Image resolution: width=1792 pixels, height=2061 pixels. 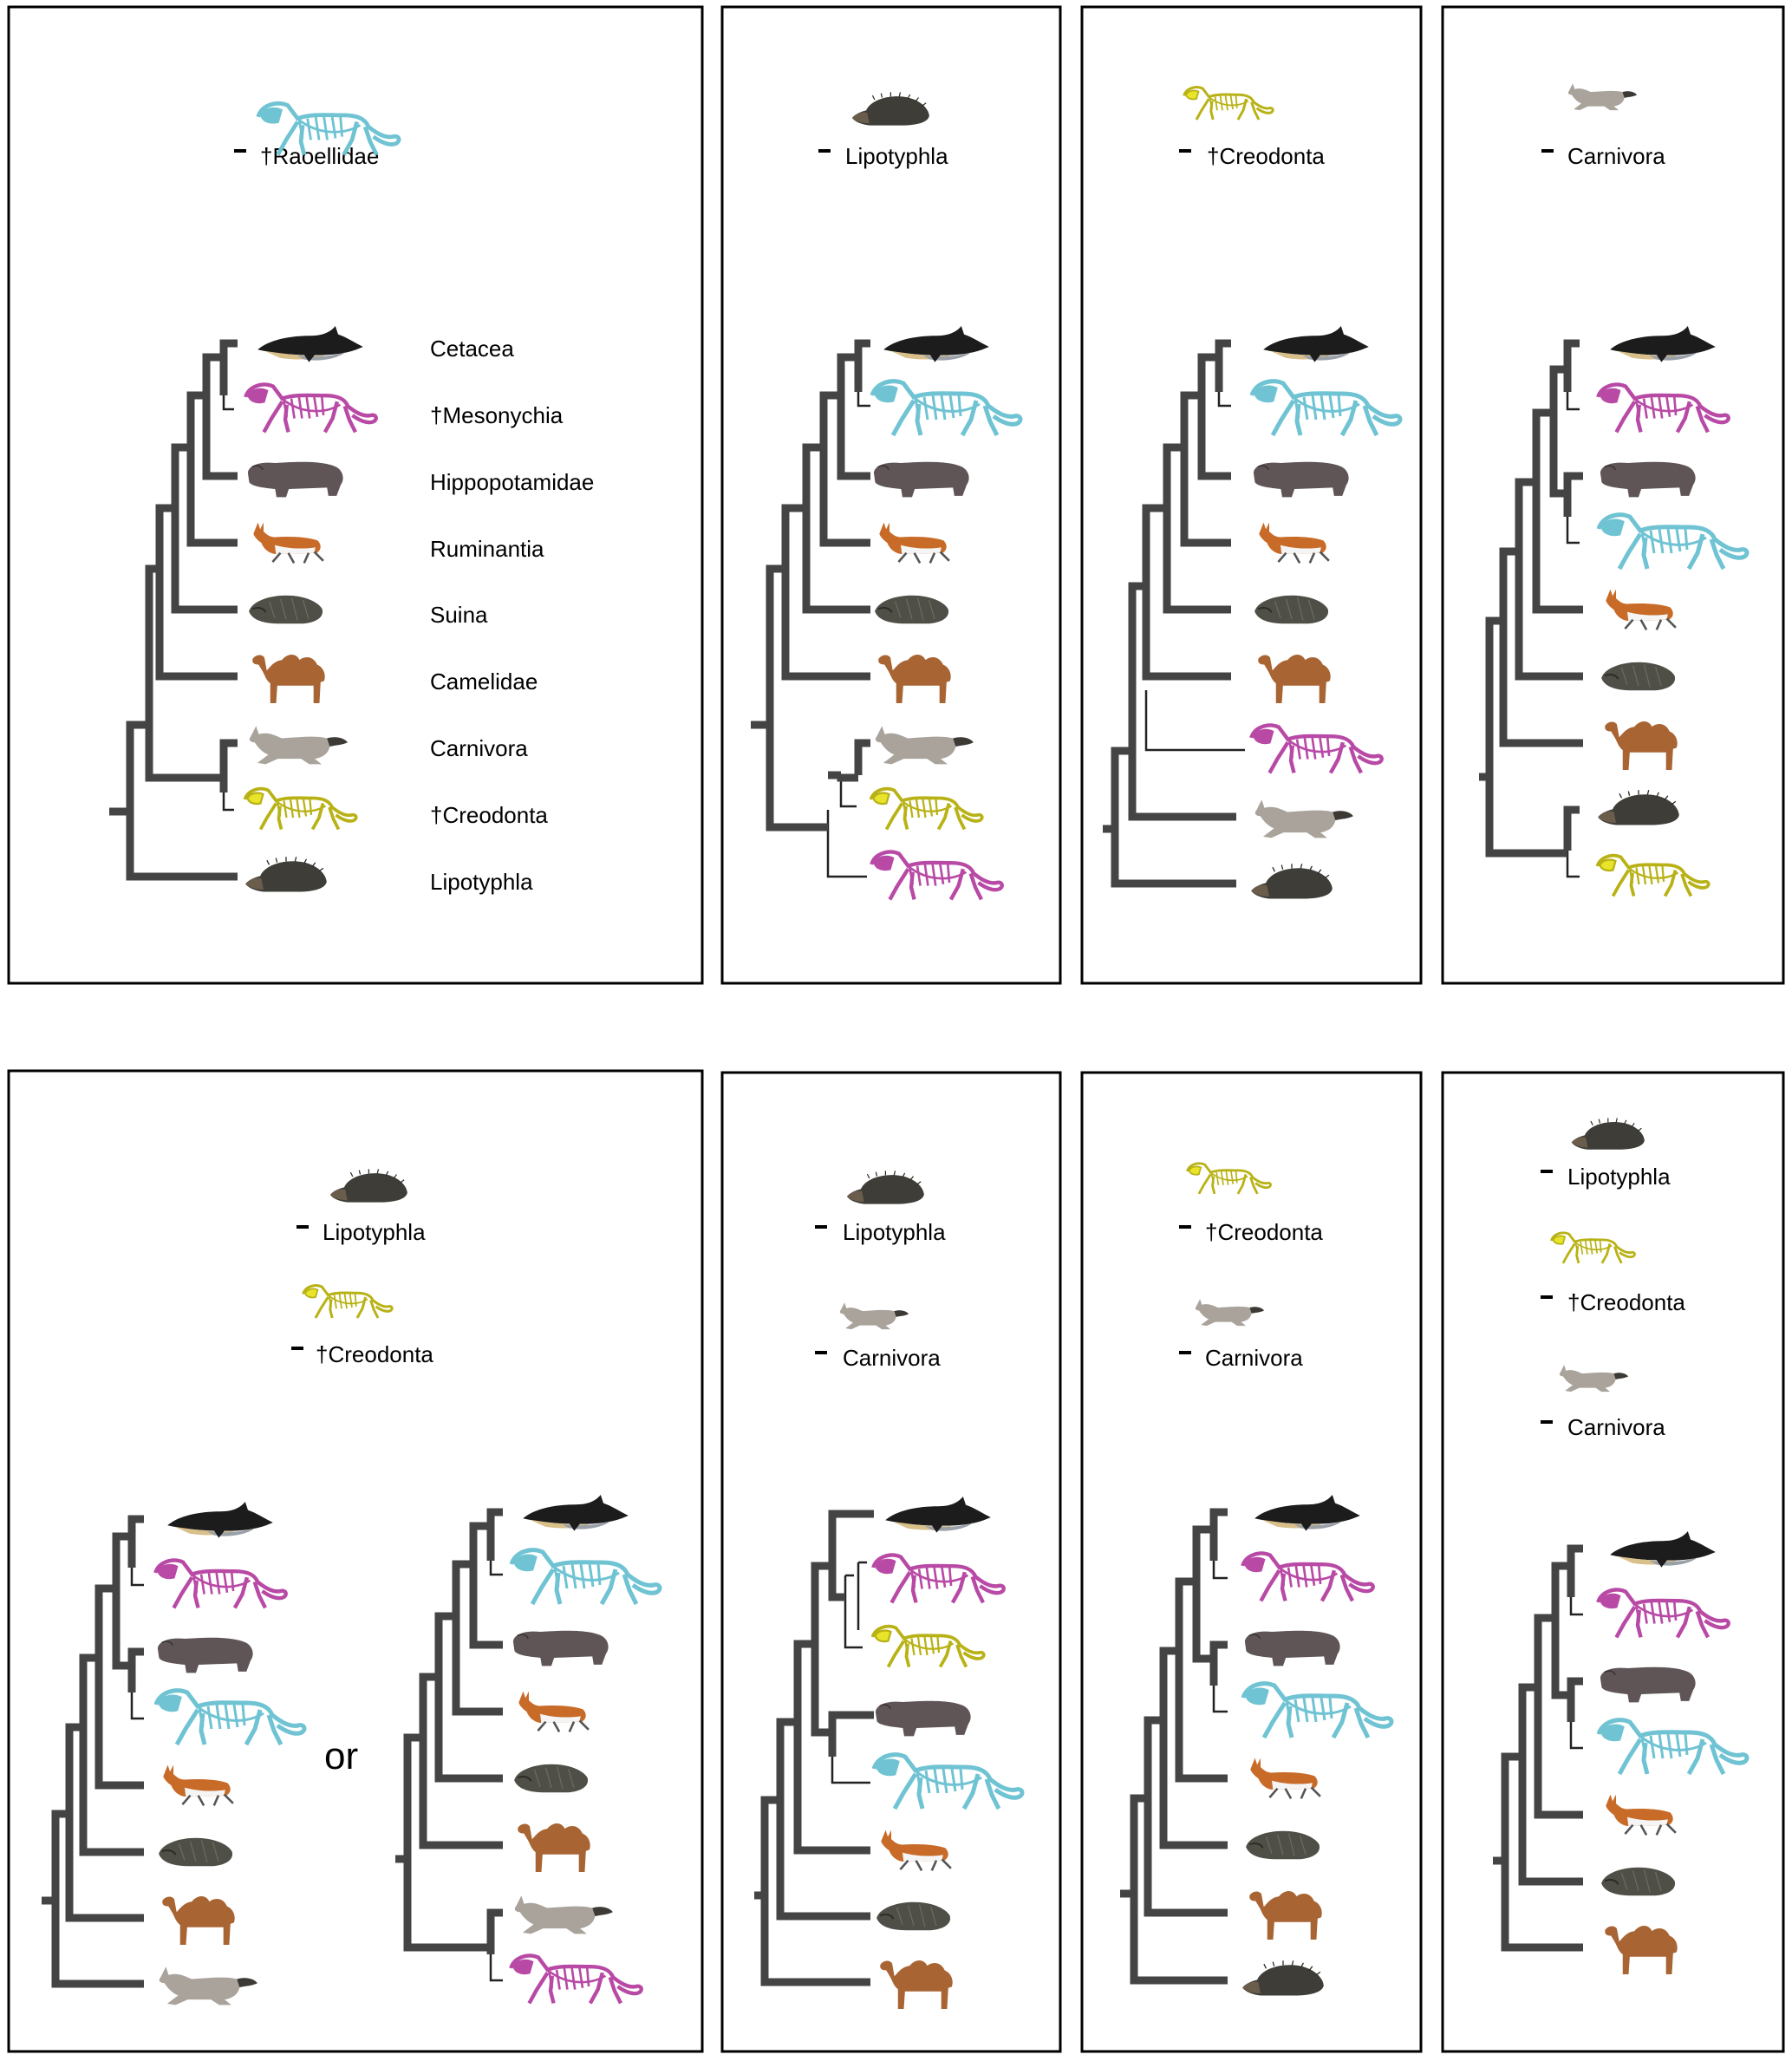 What do you see at coordinates (341, 1756) in the screenshot?
I see `or-label: or` at bounding box center [341, 1756].